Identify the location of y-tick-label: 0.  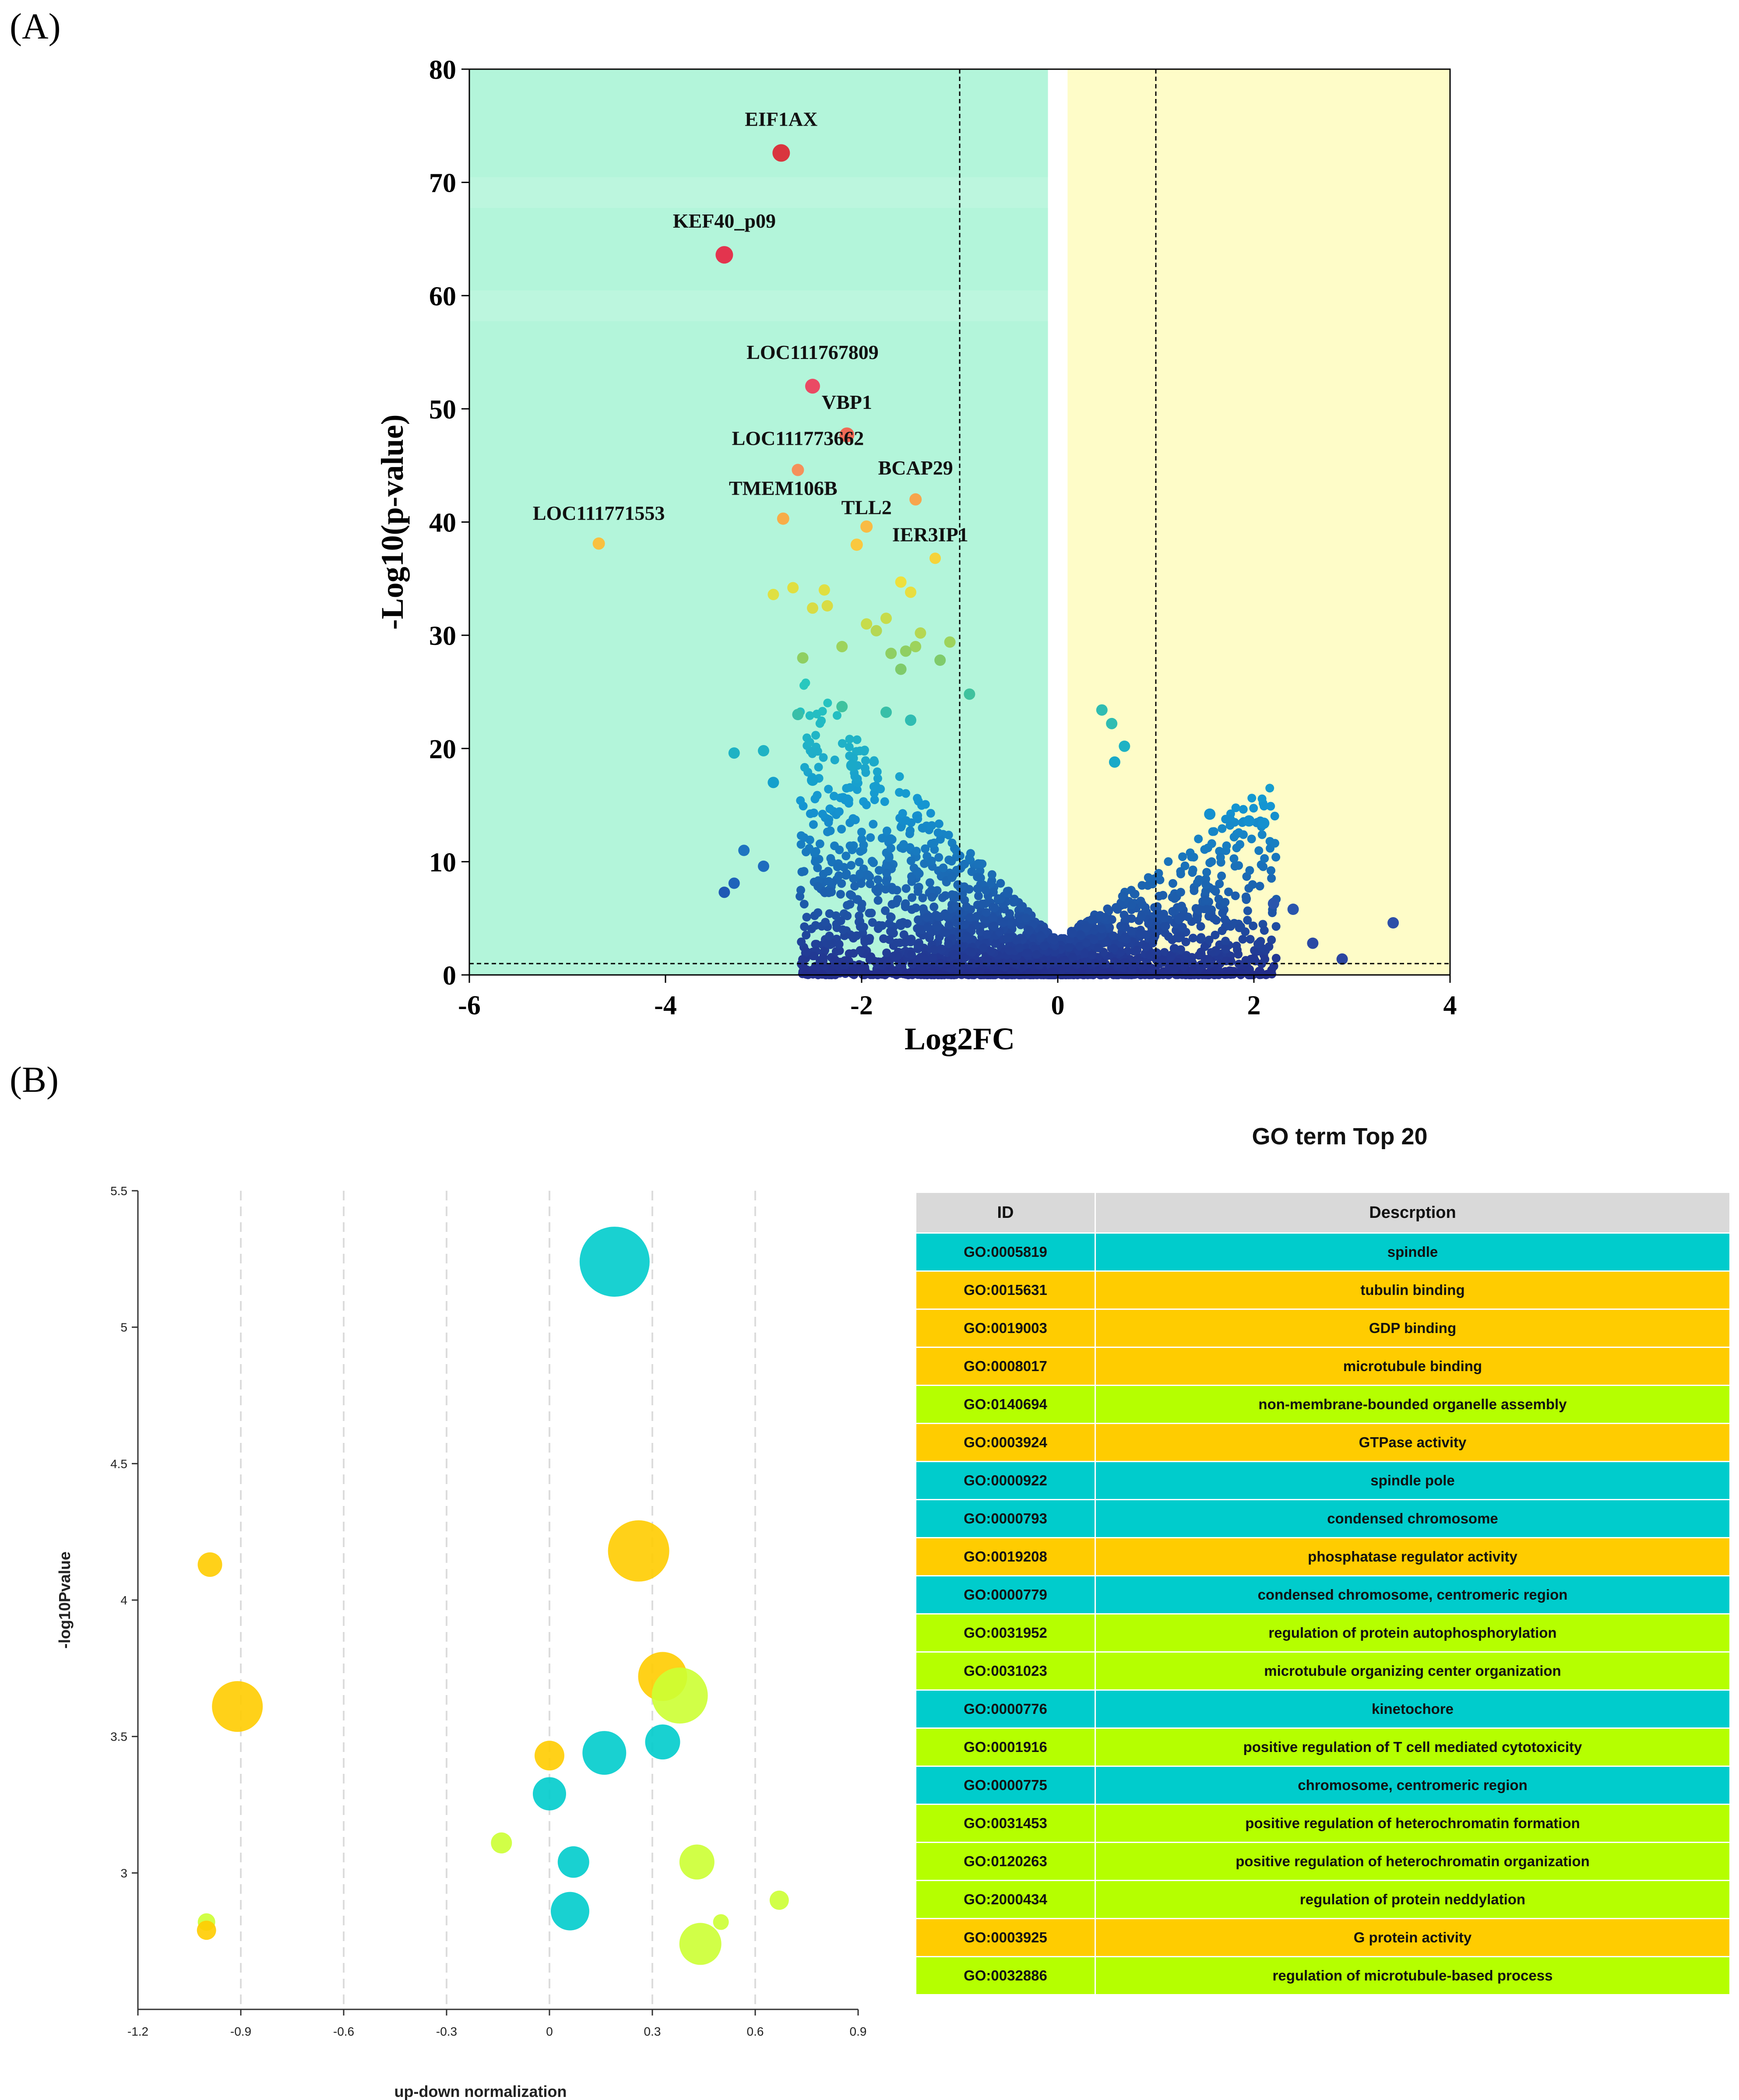
(449, 976).